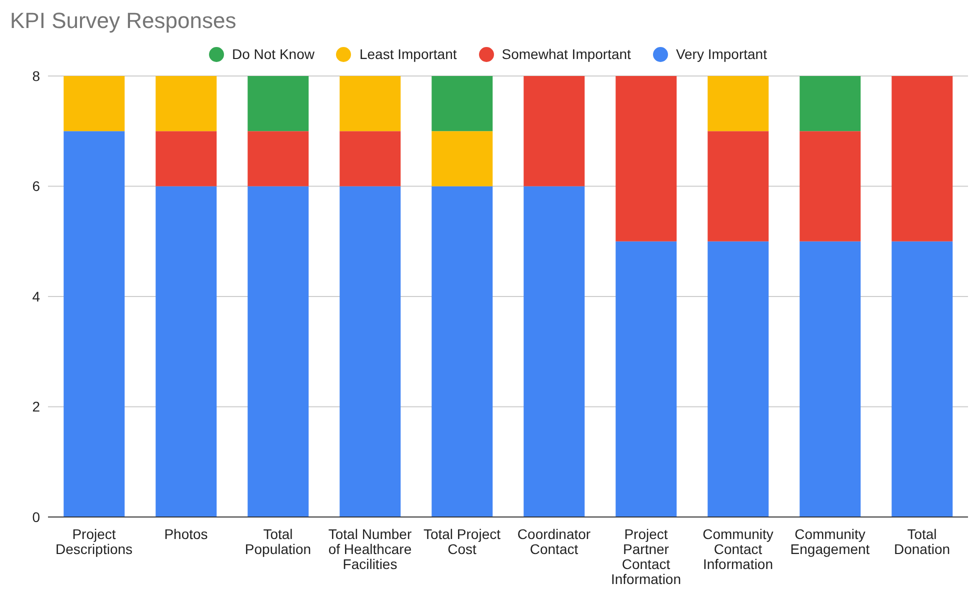  Describe the element at coordinates (922, 541) in the screenshot. I see `x-tick-label: Total Donation` at that location.